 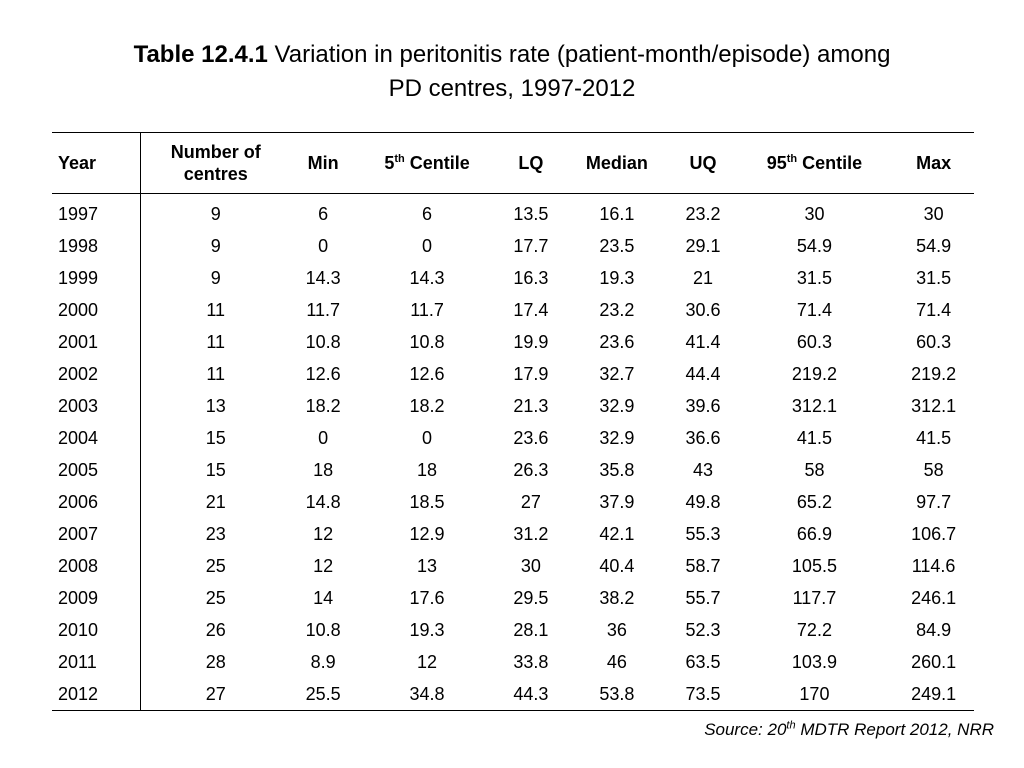 What do you see at coordinates (513, 406) in the screenshot?
I see `table-row: 2003 13 18.2 18.2 21.3 32.9 39.6 312.1 312.1` at bounding box center [513, 406].